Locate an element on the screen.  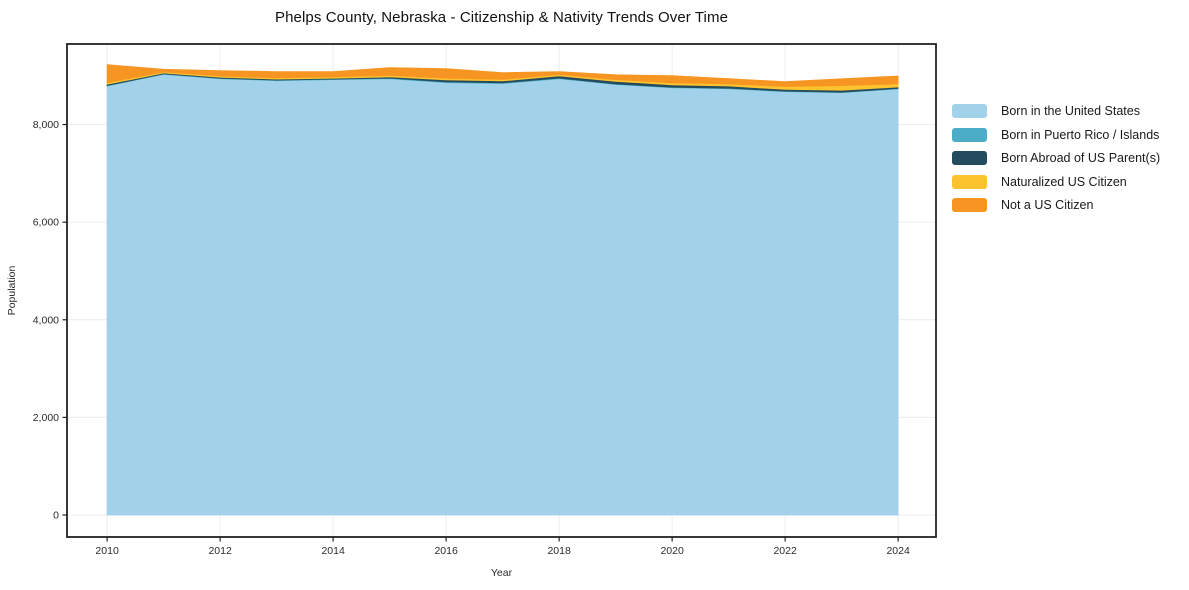
x-tick-label: 2012 is located at coordinates (220, 551).